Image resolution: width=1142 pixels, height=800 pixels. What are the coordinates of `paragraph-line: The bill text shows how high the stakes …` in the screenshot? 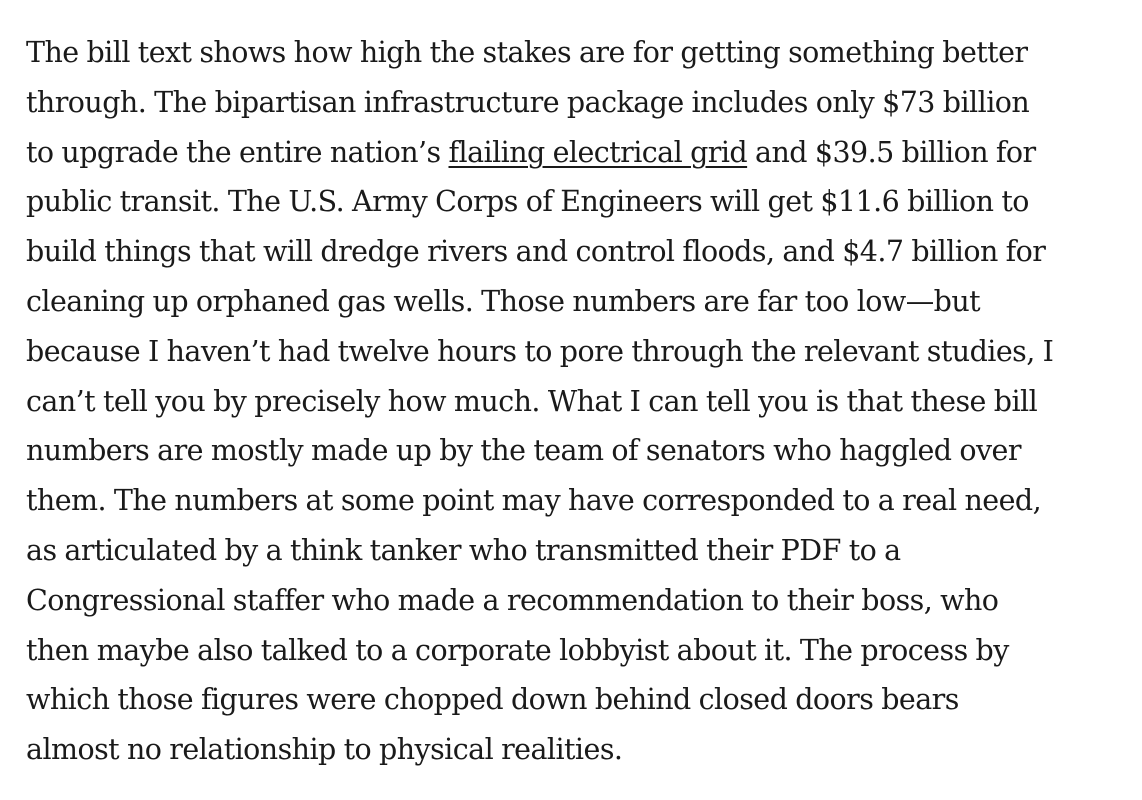 It's located at (527, 52).